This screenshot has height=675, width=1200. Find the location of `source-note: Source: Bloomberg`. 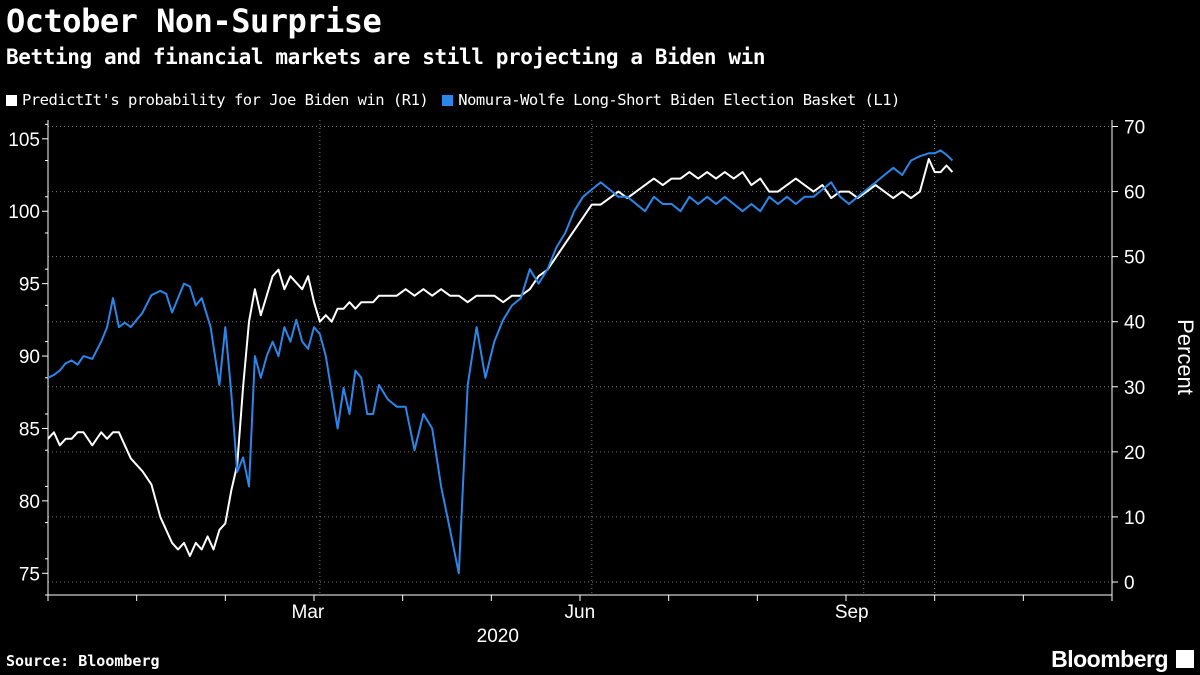

source-note: Source: Bloomberg is located at coordinates (83, 661).